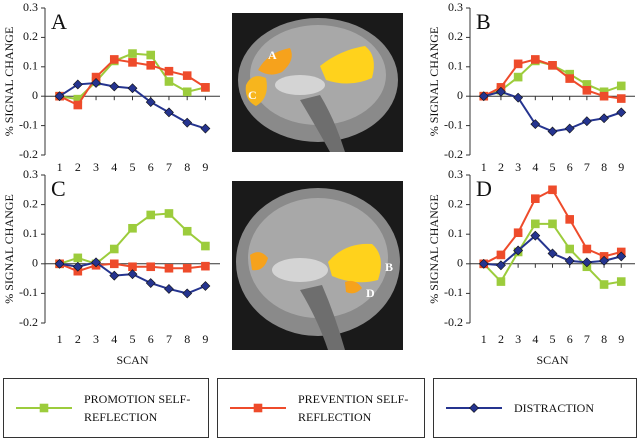 Image resolution: width=640 pixels, height=448 pixels. Describe the element at coordinates (137, 408) in the screenshot. I see `legend-label: PROMOTION SELF-REFLECTION` at that location.